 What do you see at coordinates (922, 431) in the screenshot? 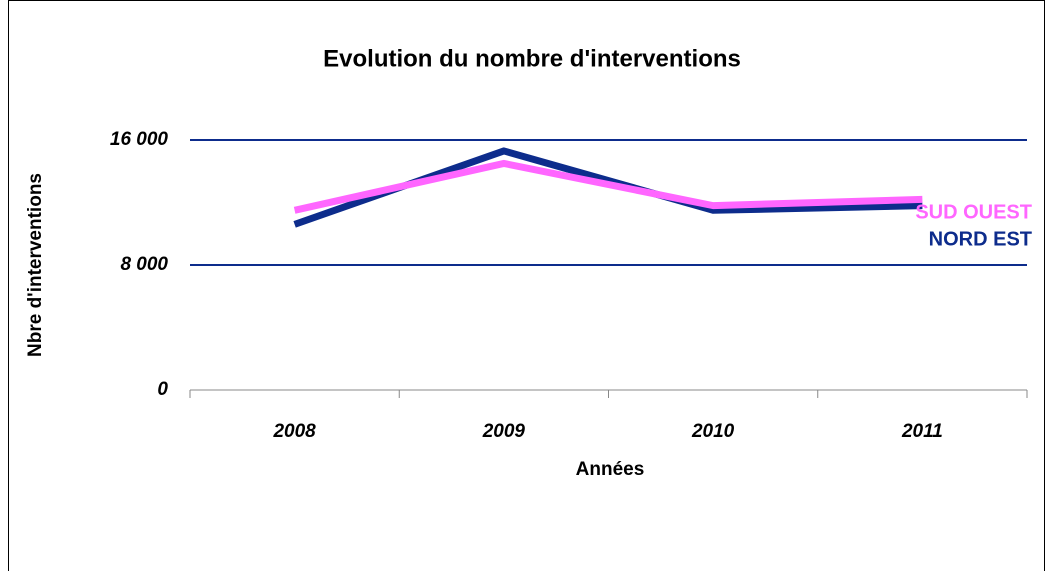
I see `x-tick-label: 2011` at bounding box center [922, 431].